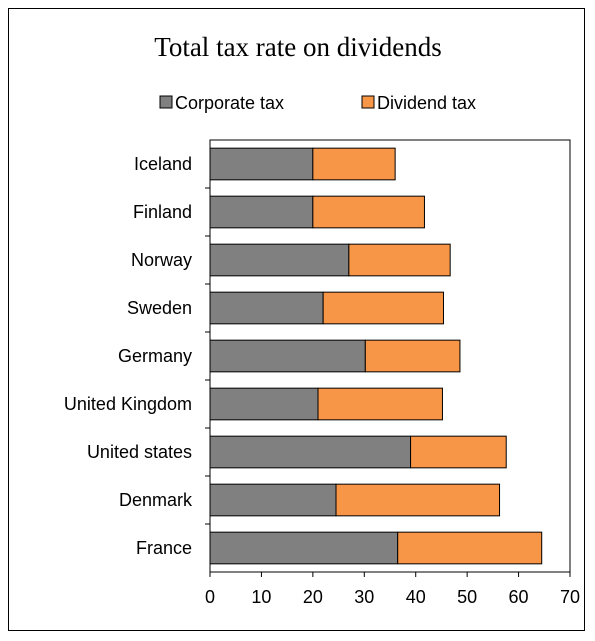 The image size is (595, 641). What do you see at coordinates (261, 164) in the screenshot?
I see `bar-corporate-iceland` at bounding box center [261, 164].